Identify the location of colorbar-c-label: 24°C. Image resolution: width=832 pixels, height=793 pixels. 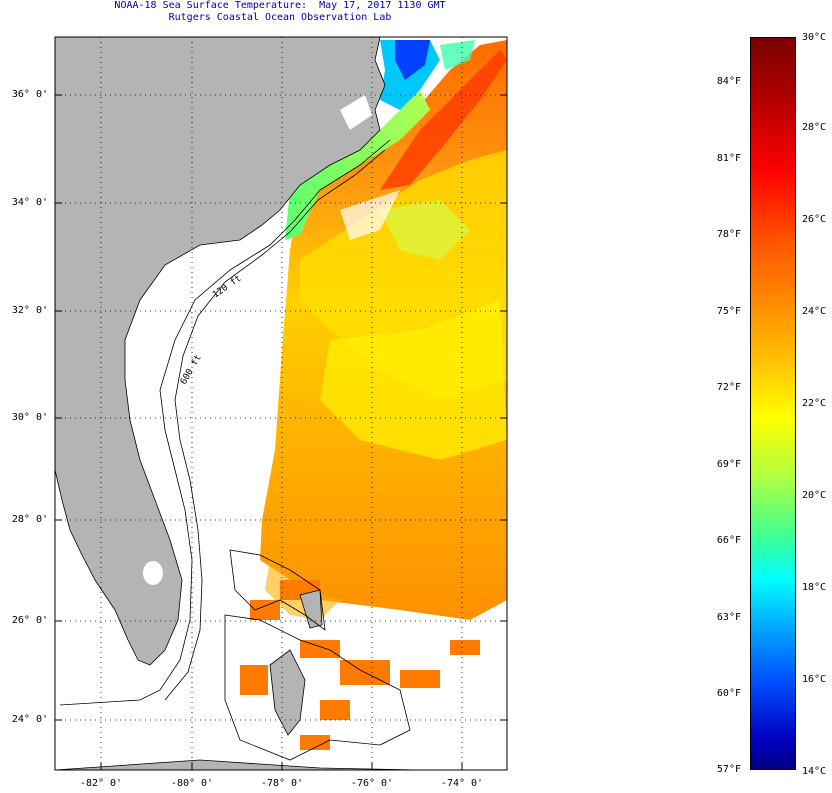
(814, 311).